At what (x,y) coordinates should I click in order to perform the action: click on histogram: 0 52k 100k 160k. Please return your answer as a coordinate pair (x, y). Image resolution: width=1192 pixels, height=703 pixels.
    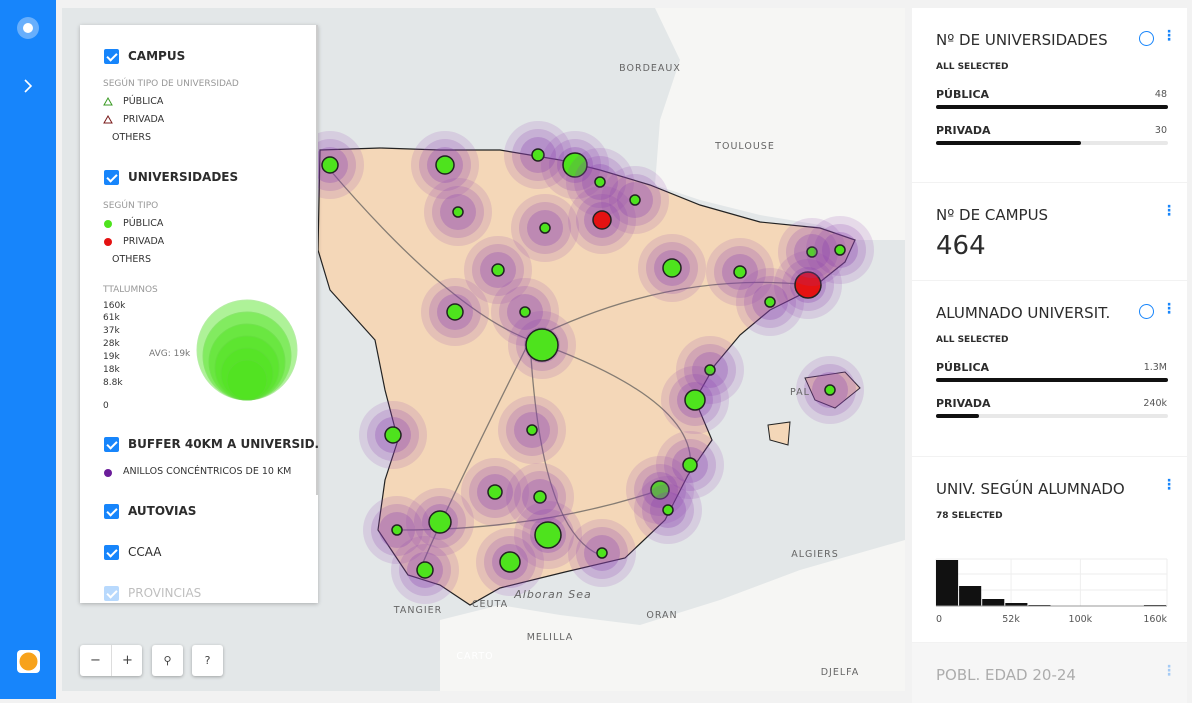
    Looking at the image, I should click on (1051, 591).